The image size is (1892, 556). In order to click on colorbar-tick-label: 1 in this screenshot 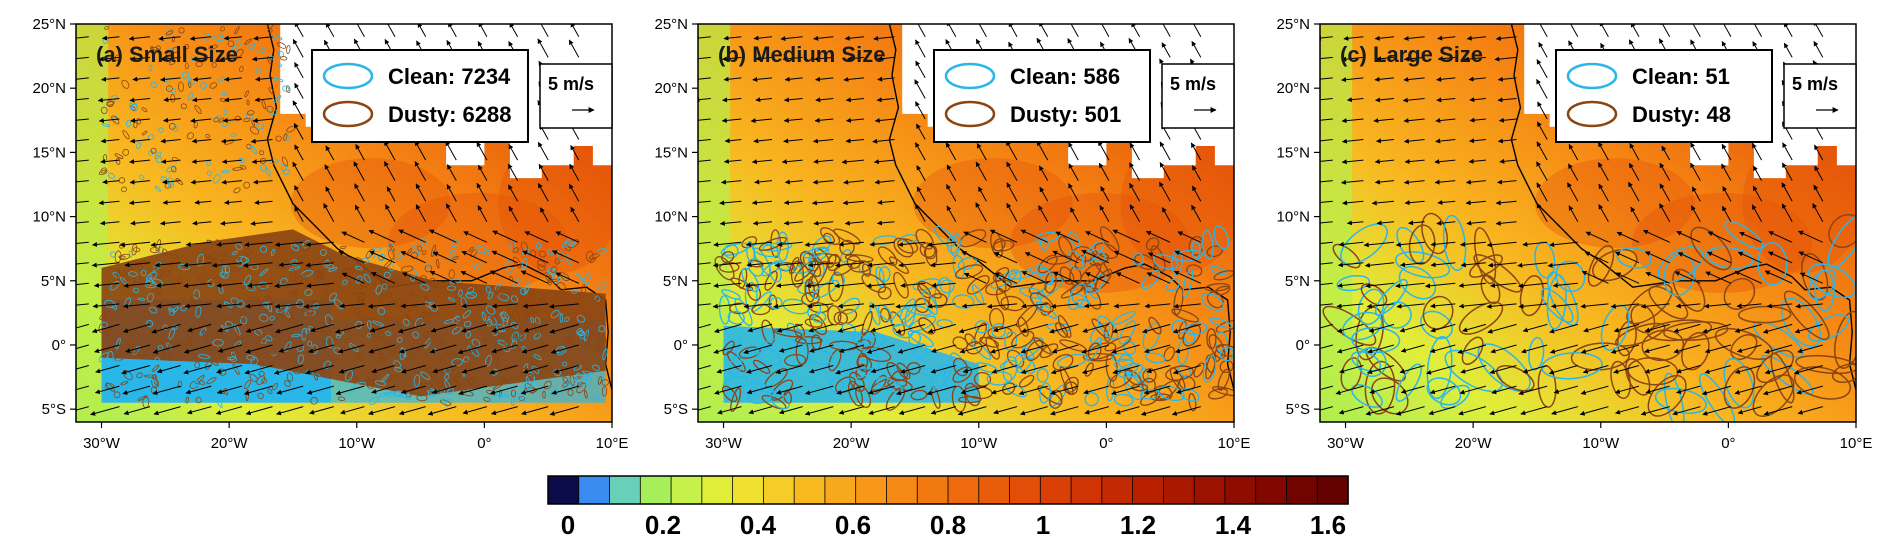, I will do `click(1043, 525)`.